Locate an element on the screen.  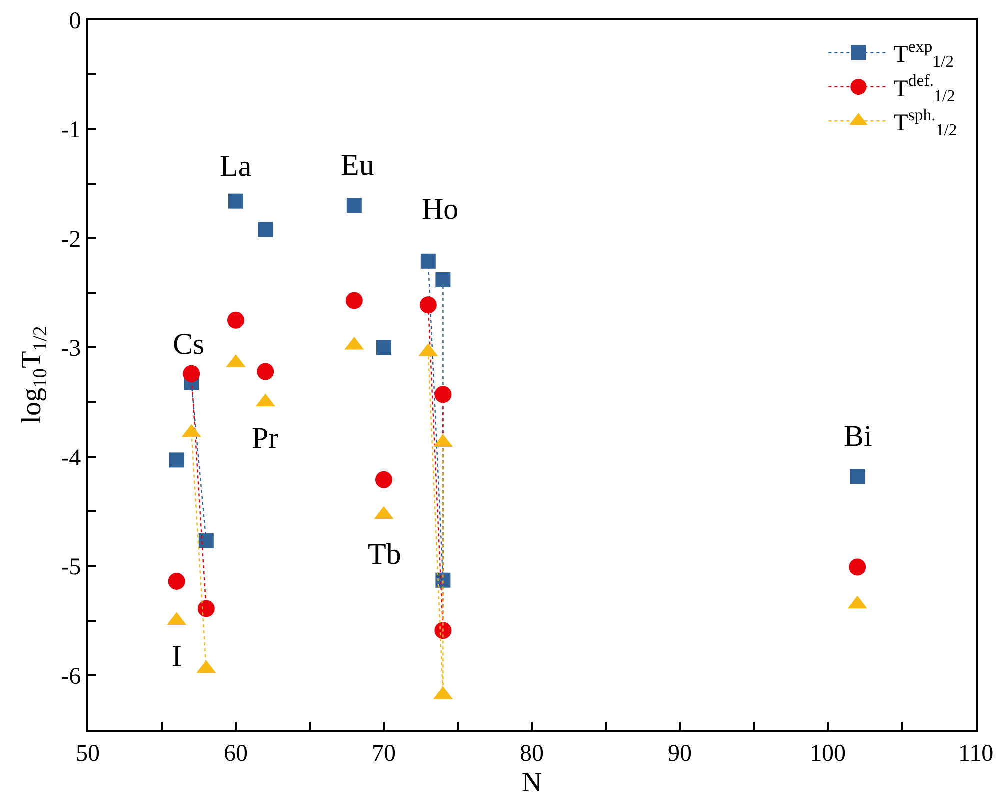
y-tick-label: -5 is located at coordinates (71, 567).